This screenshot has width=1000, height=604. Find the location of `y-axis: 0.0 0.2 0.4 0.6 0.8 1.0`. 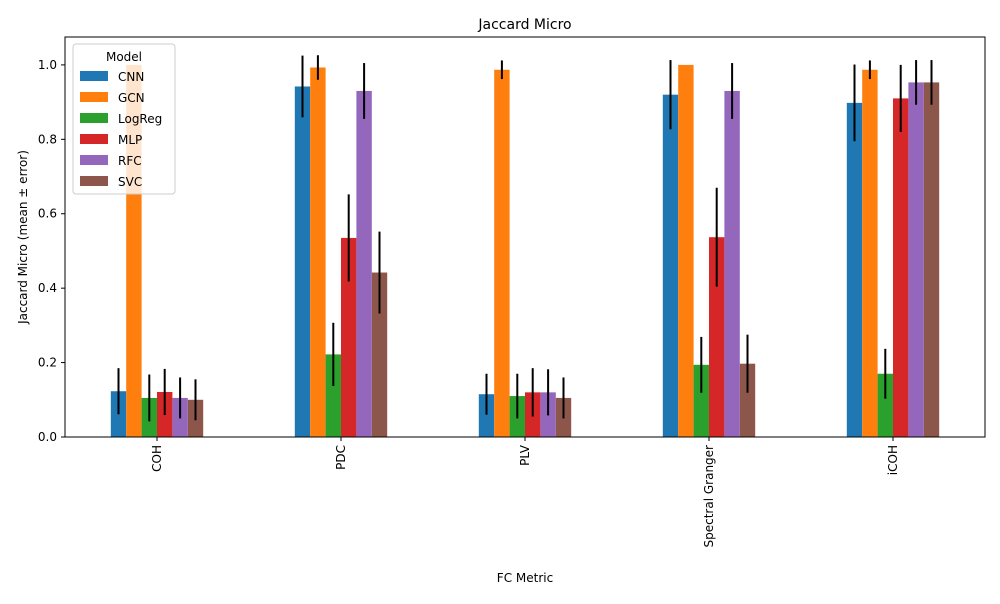

y-axis: 0.0 0.2 0.4 0.6 0.8 1.0 is located at coordinates (51, 251).